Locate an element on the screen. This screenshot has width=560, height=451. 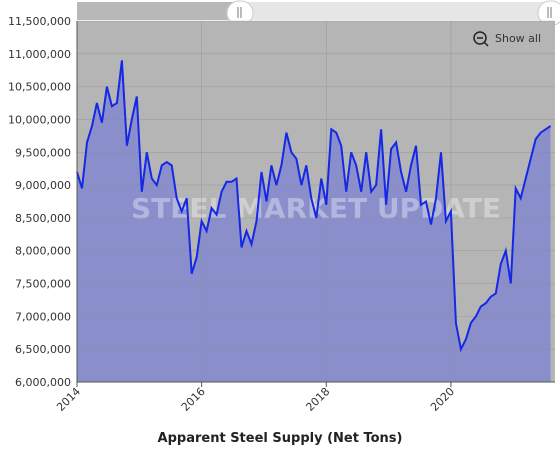
y-tick-label: 10,000,000 is located at coordinates (39, 119).